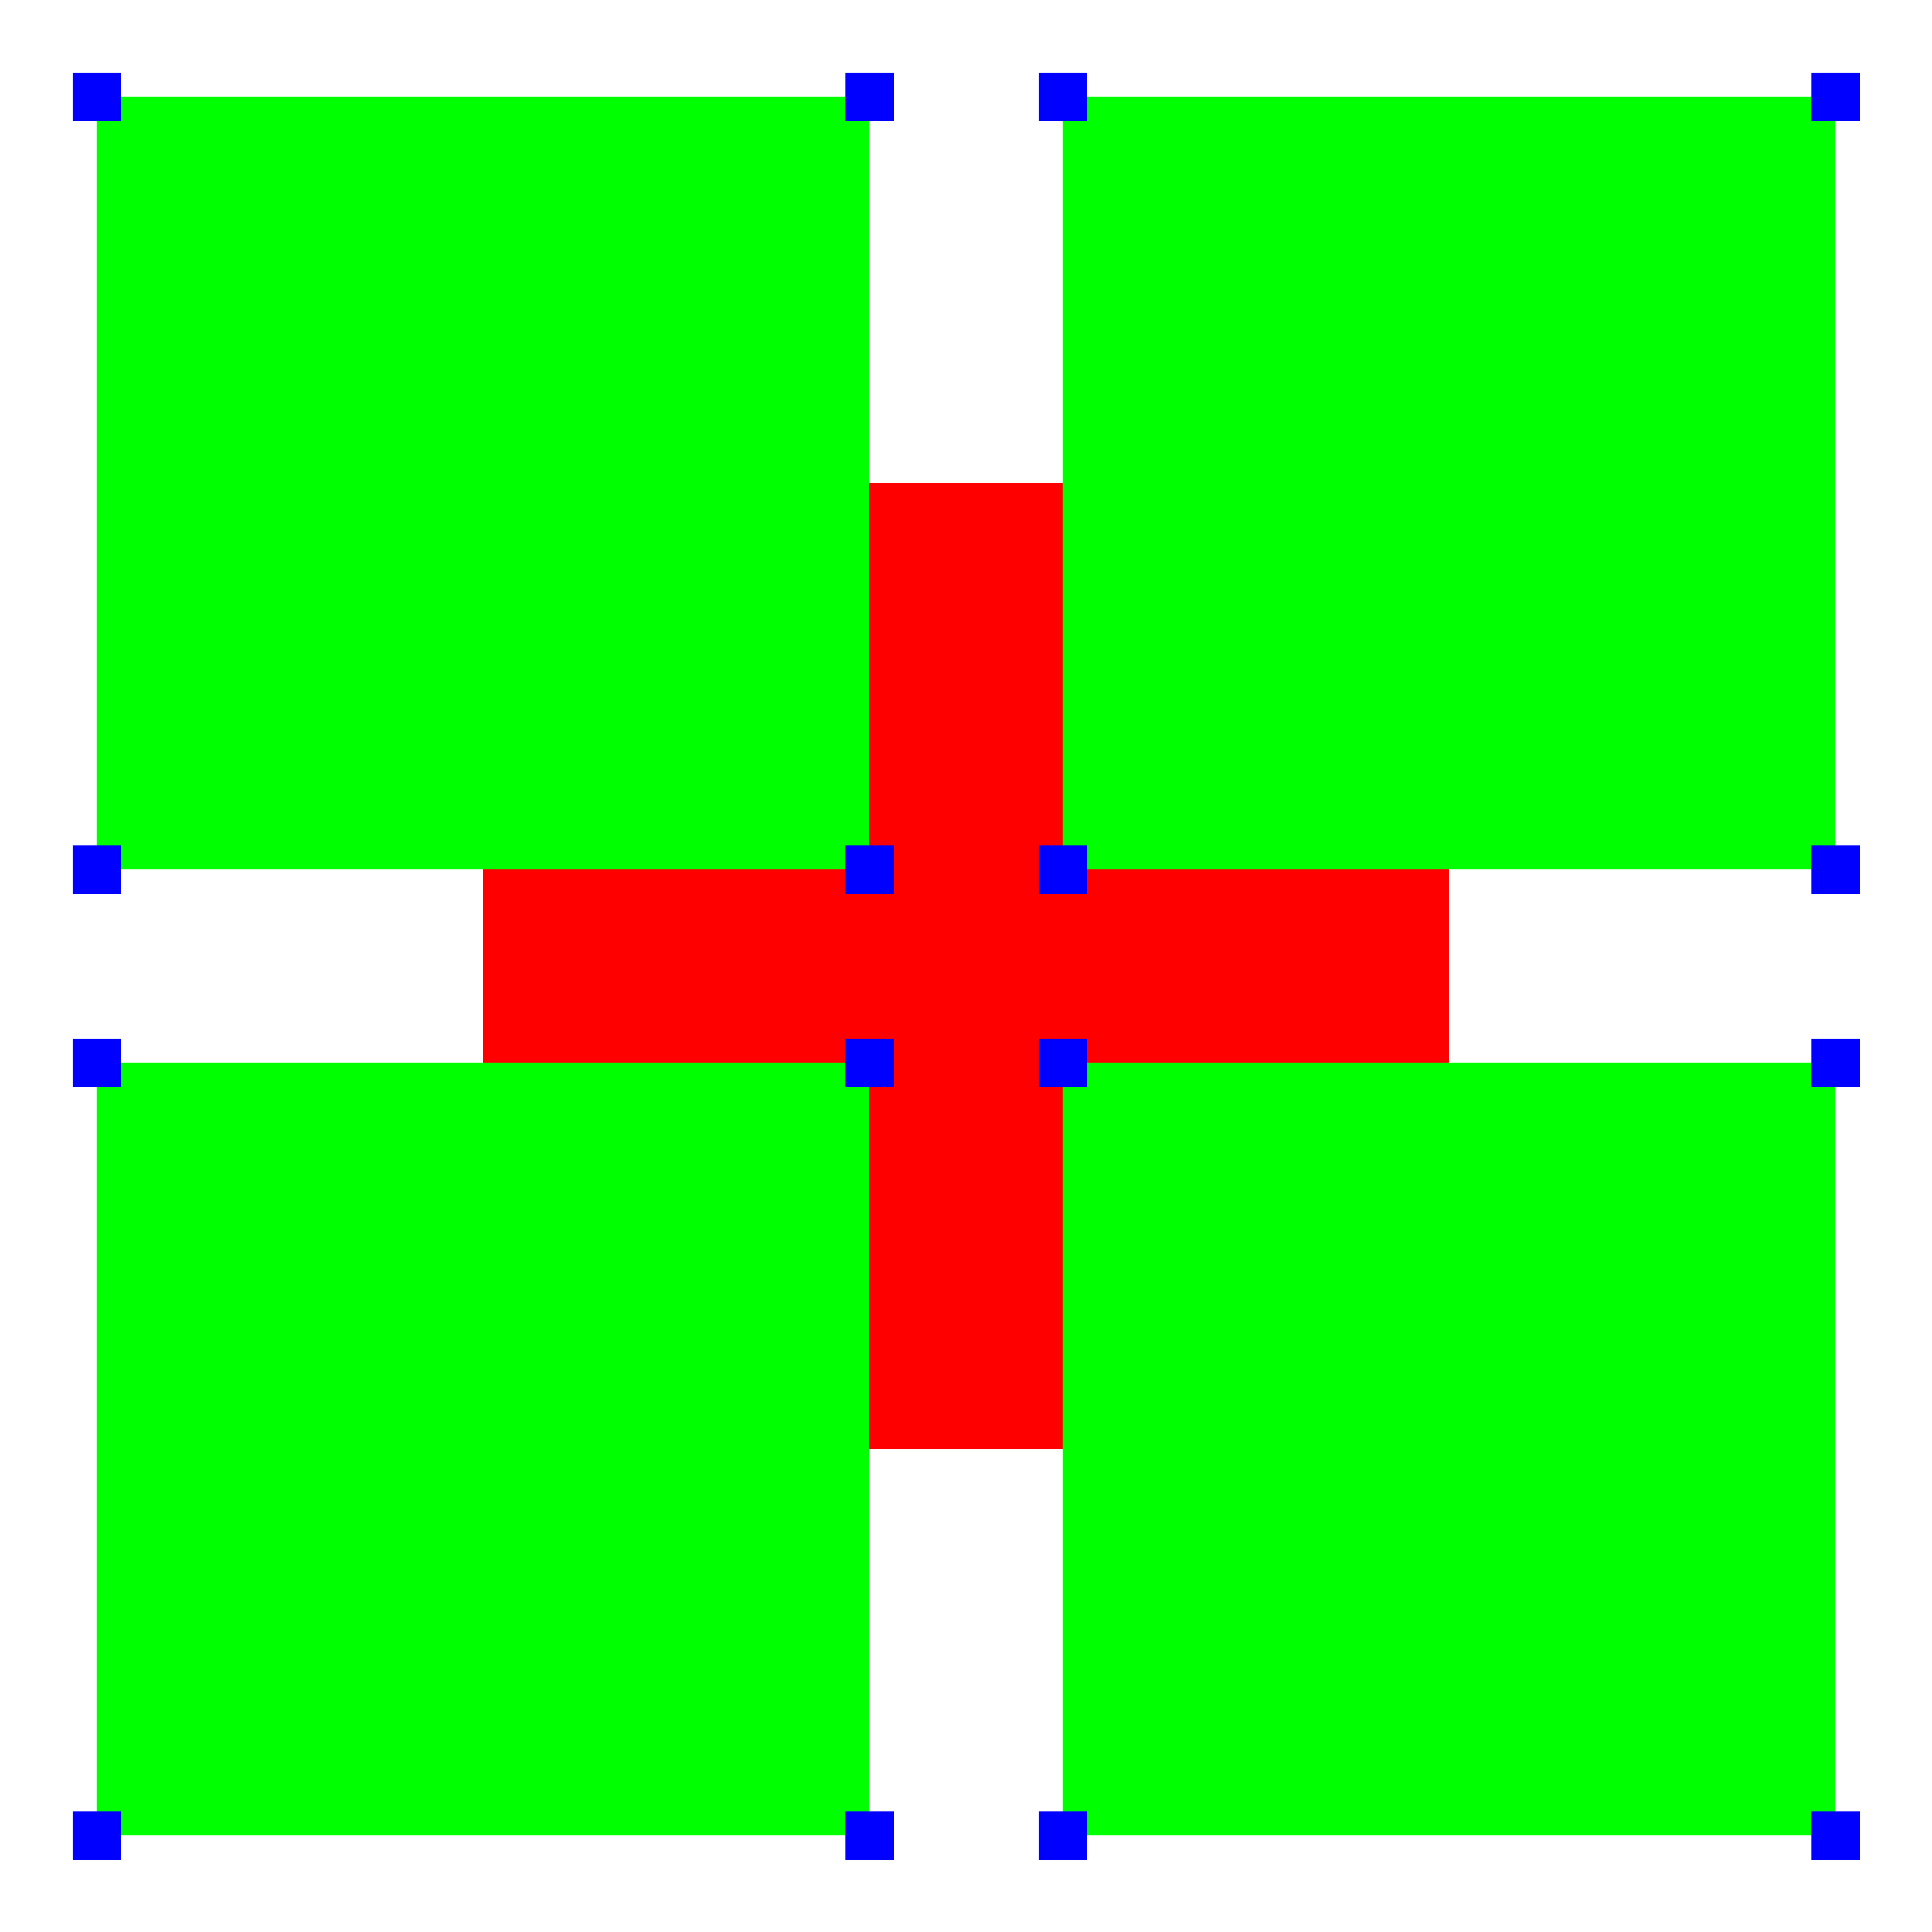  I want to click on blue-corner-handle-bottom-right-top-left, so click(1063, 1063).